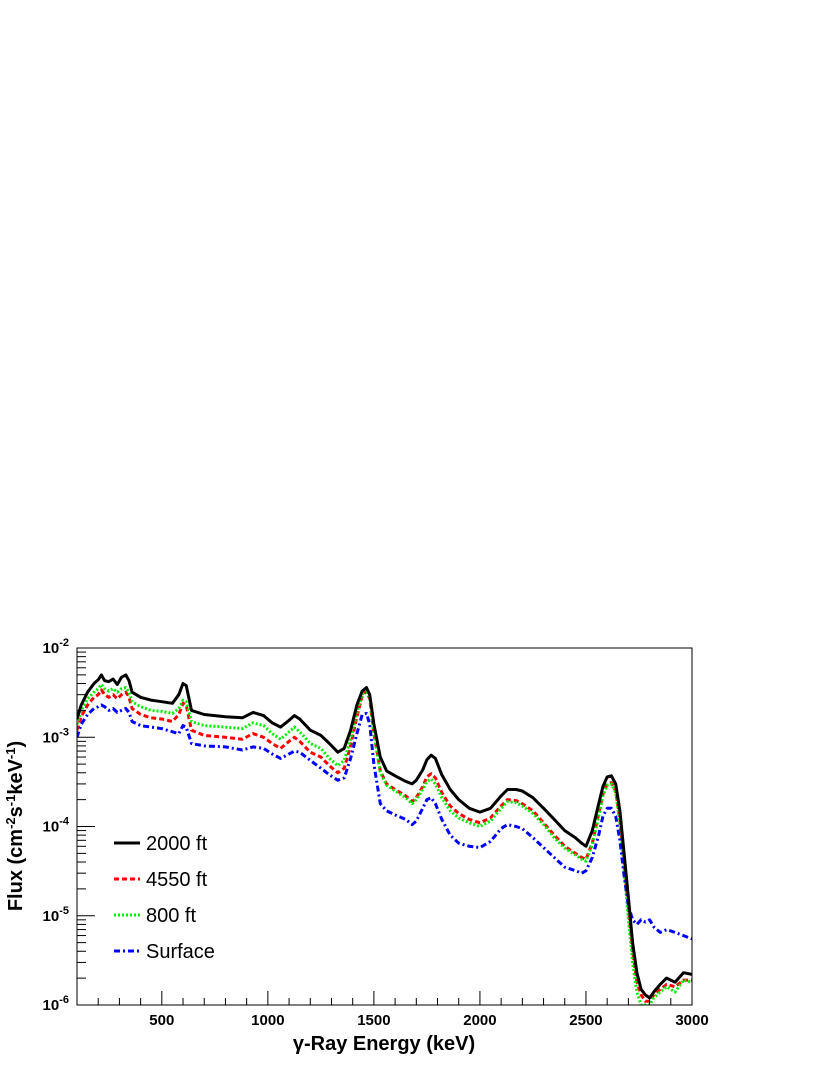 The image size is (830, 1075). Describe the element at coordinates (691, 1020) in the screenshot. I see `x-tick-label: 3000` at that location.